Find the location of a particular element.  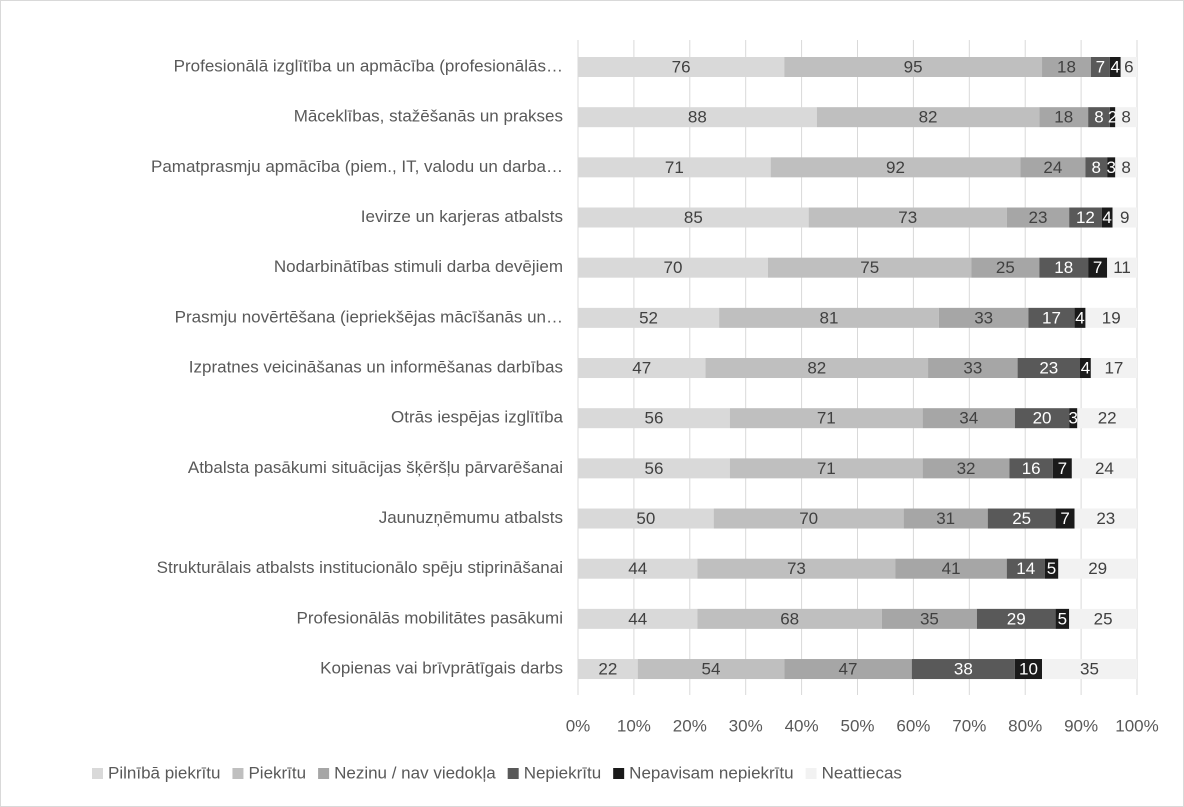

y-tick-label: Profesionālās mobilitātes pasākumi is located at coordinates (430, 617).